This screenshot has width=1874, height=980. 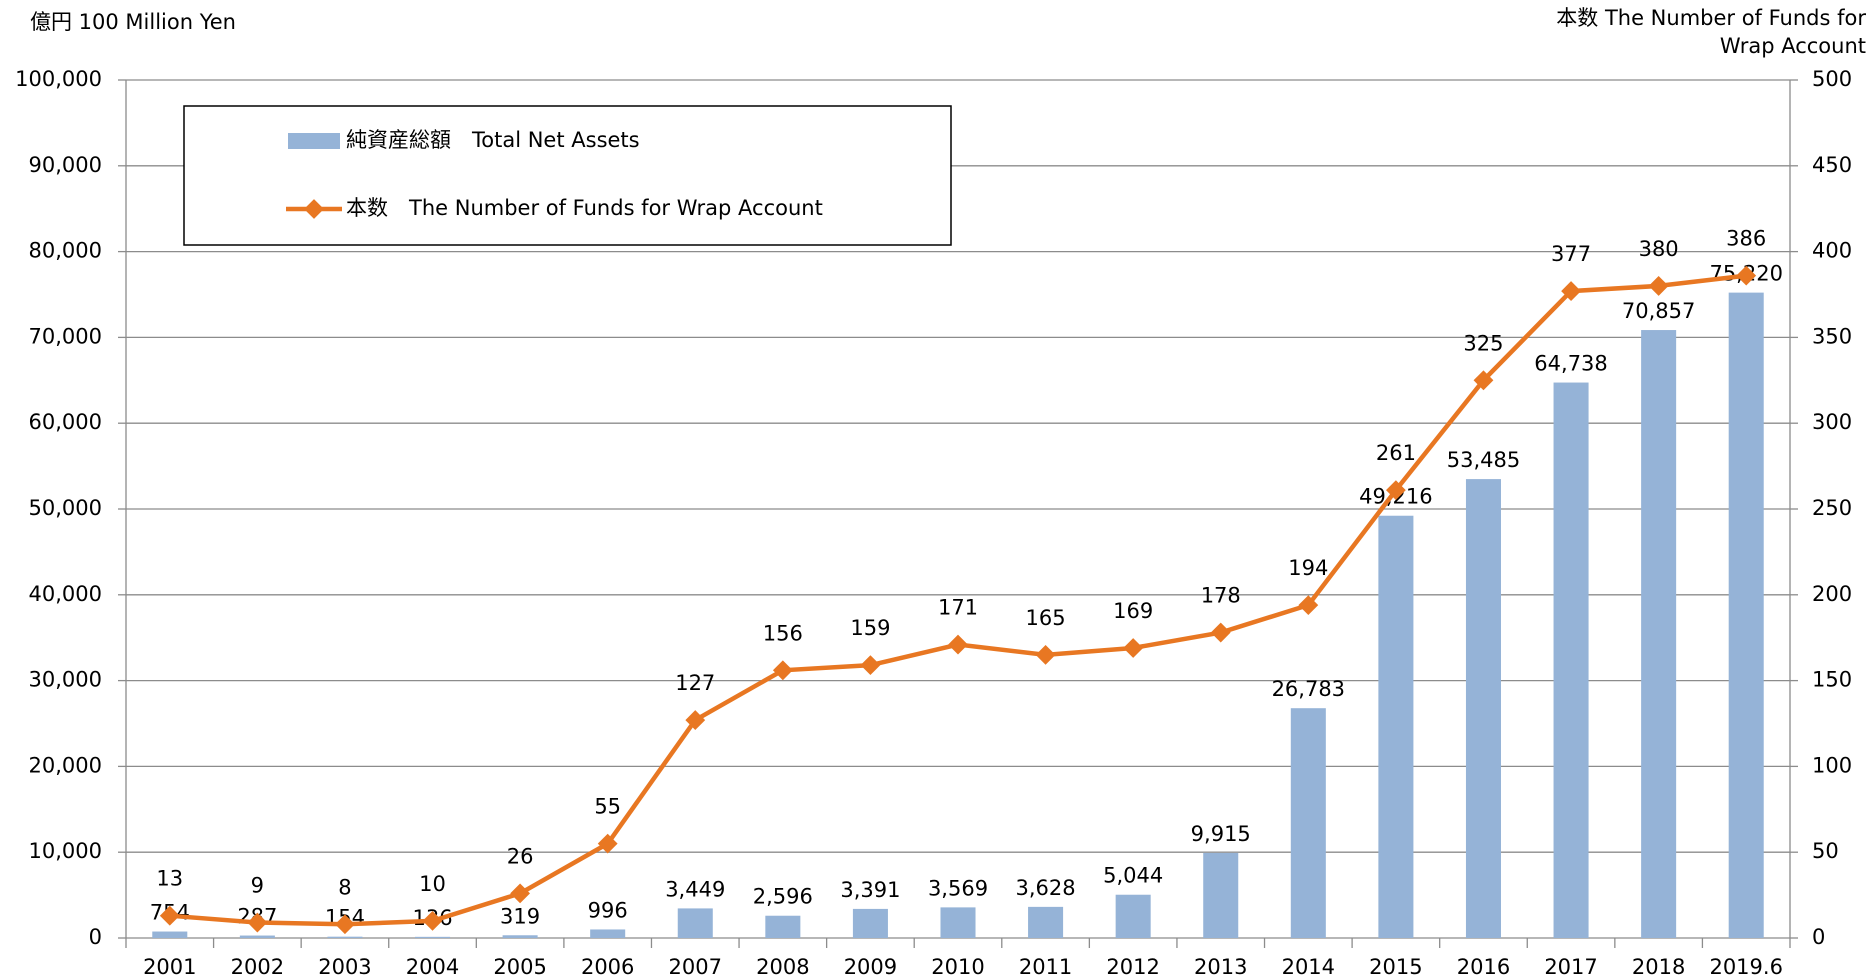 I want to click on x-tick-label: 2005, so click(x=519, y=967).